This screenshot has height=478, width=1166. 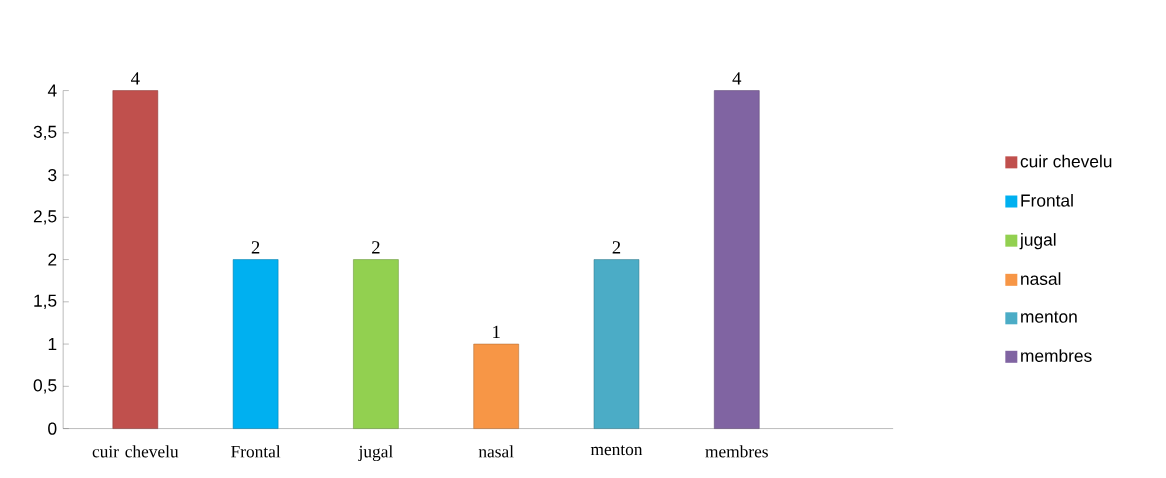 I want to click on legend-label: jugal, so click(x=1037, y=241).